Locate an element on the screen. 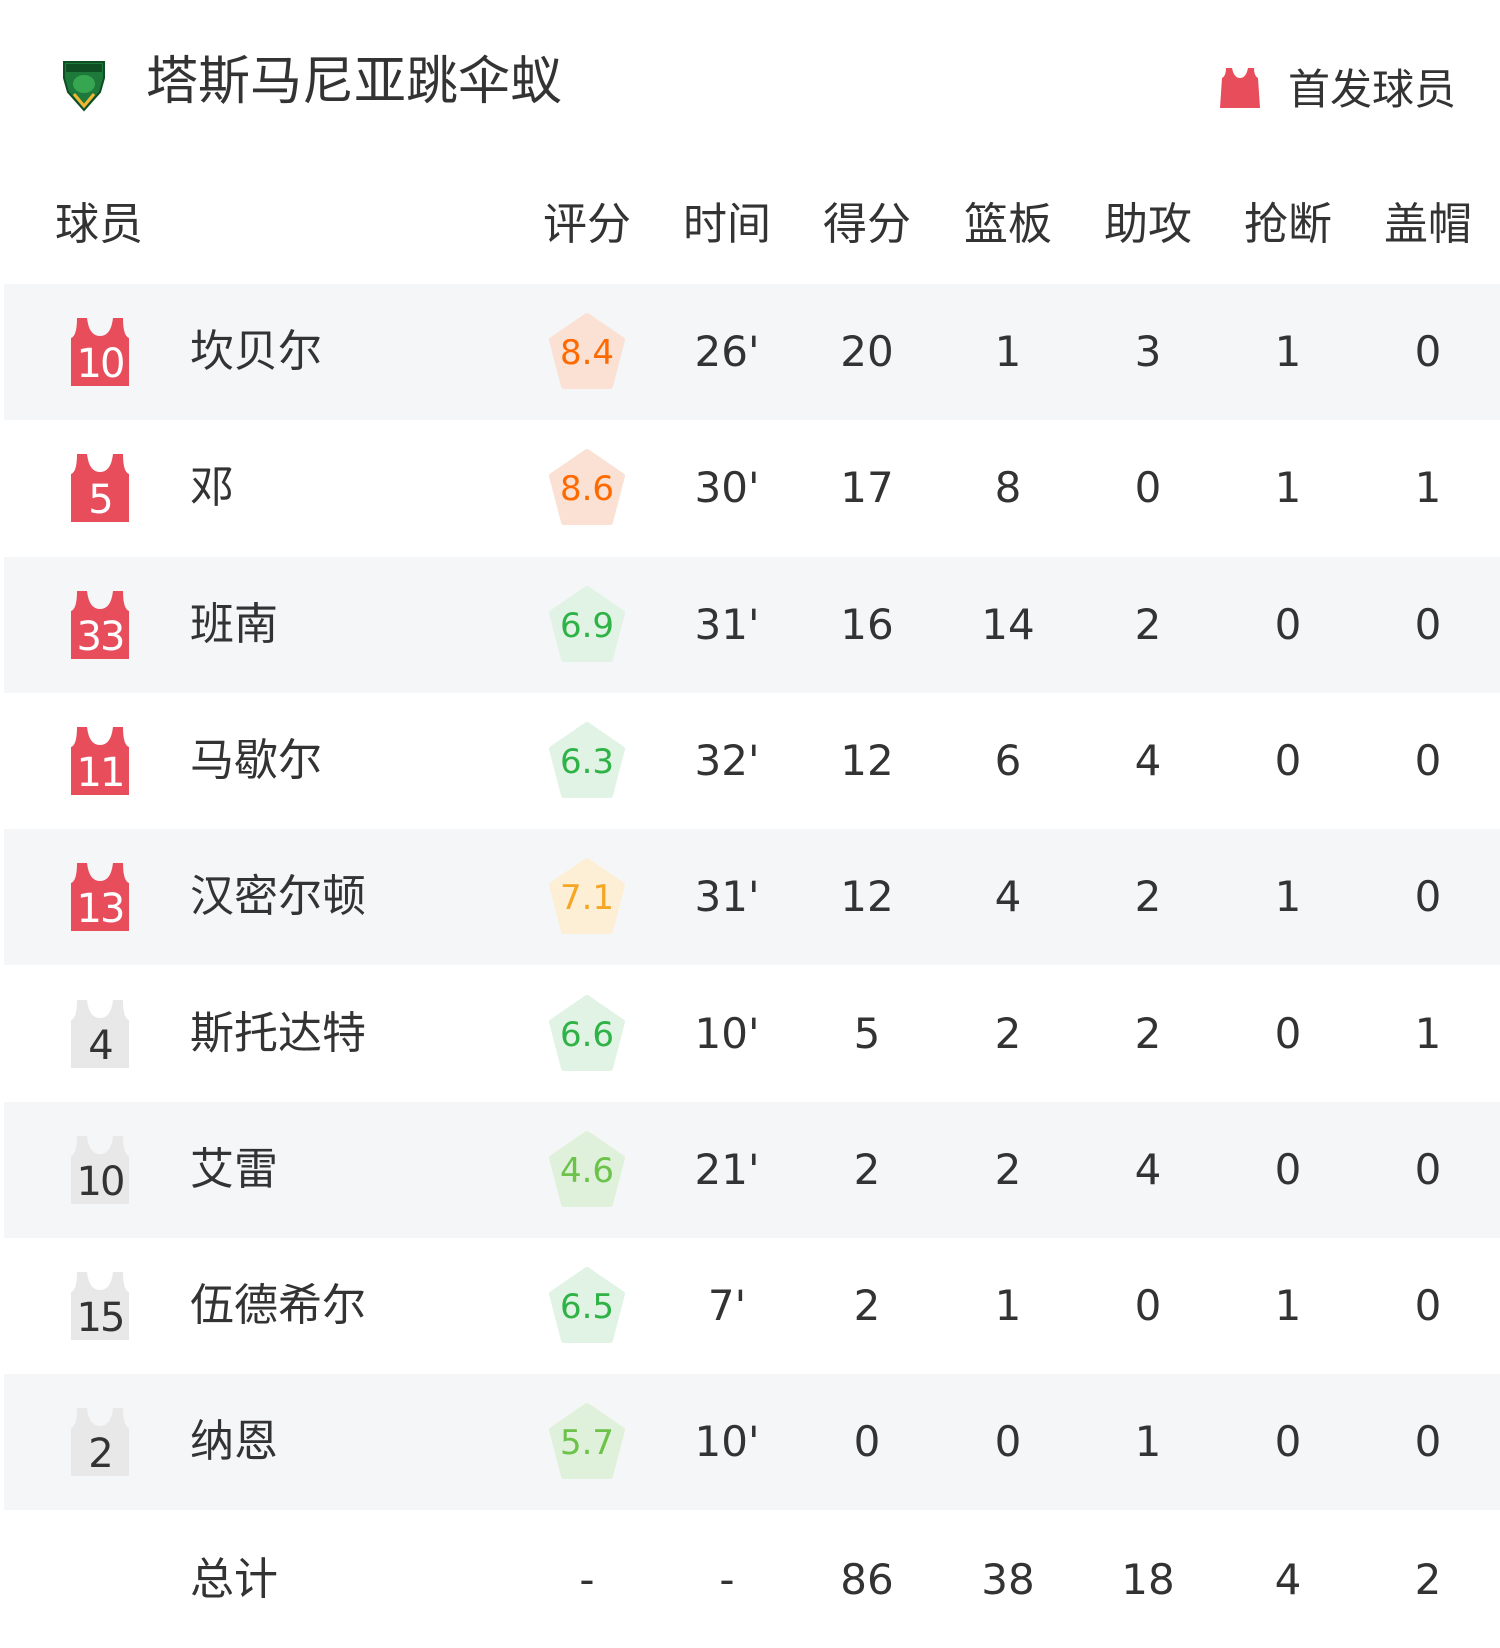  jersey-icon: 33 is located at coordinates (100, 625).